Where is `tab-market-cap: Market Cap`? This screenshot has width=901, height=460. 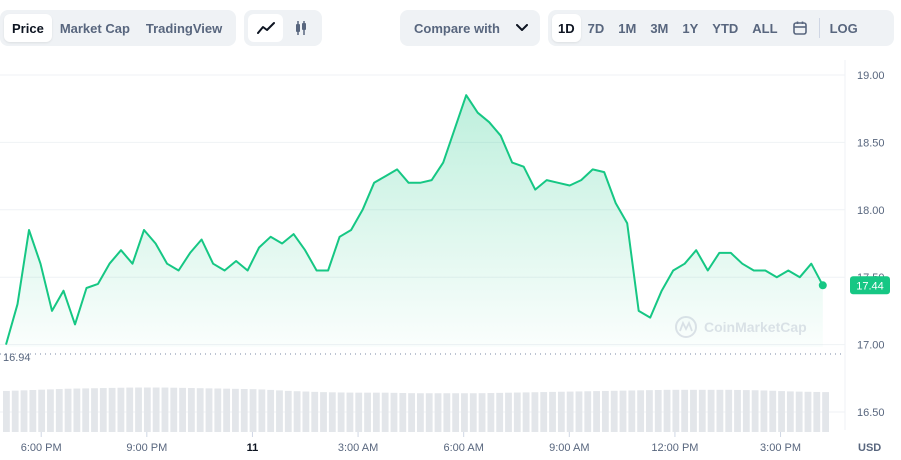 tab-market-cap: Market Cap is located at coordinates (94, 28).